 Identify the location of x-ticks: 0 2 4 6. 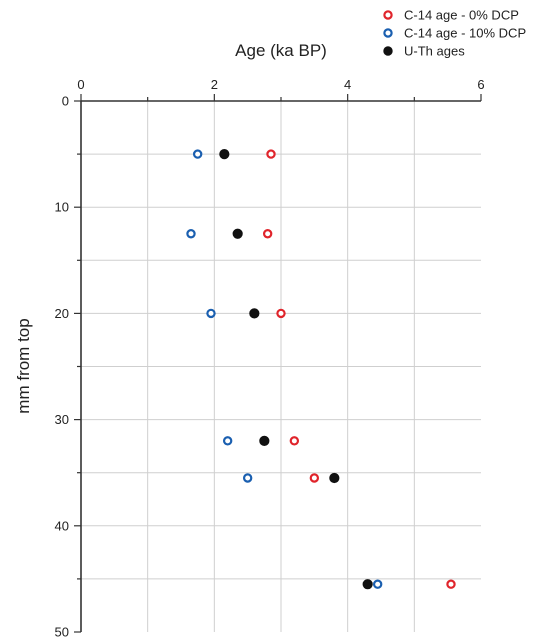
(281, 89).